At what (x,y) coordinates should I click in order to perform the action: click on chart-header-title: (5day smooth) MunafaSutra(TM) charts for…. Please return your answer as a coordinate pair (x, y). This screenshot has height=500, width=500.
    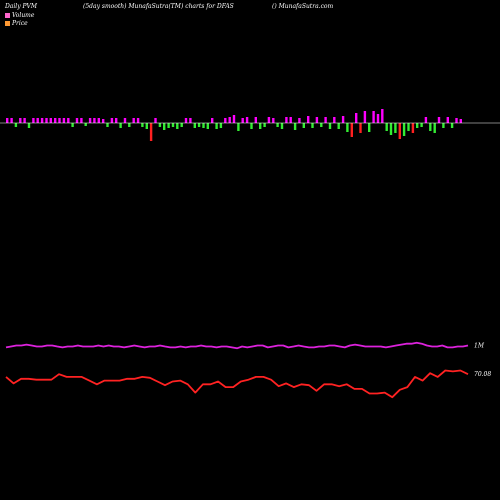
    Looking at the image, I should click on (158, 6).